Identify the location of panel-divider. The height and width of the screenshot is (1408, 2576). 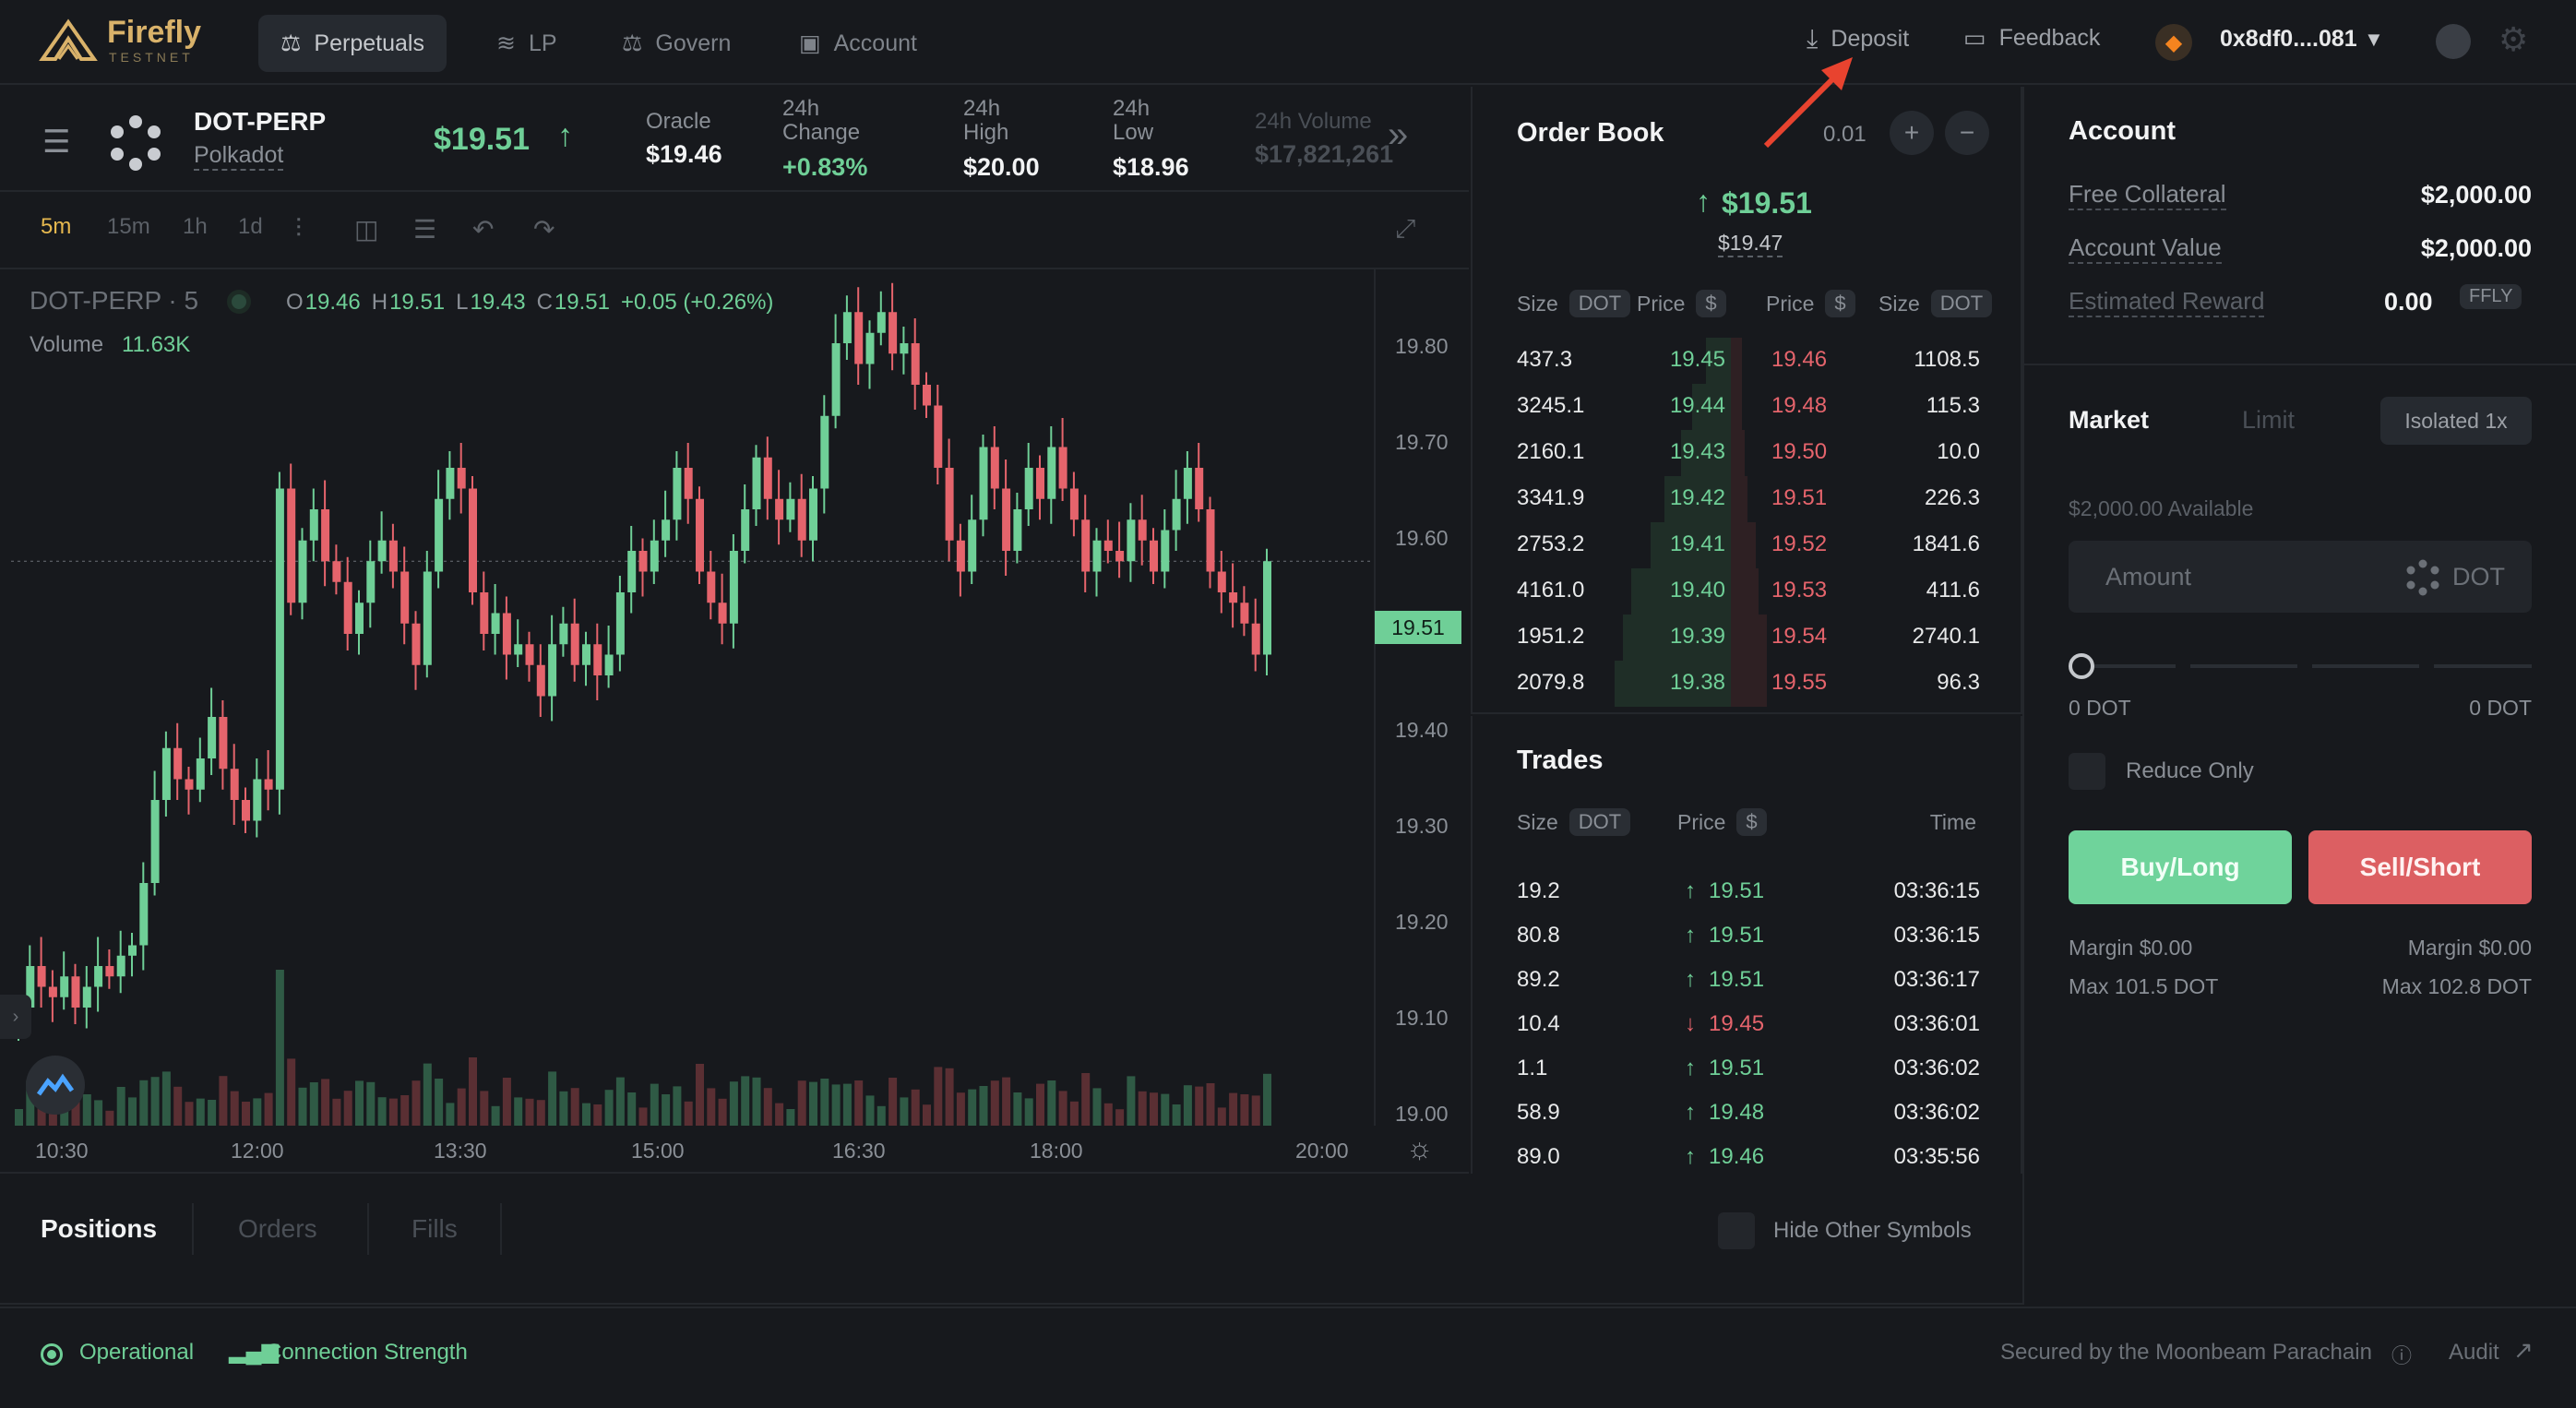
(2023, 696).